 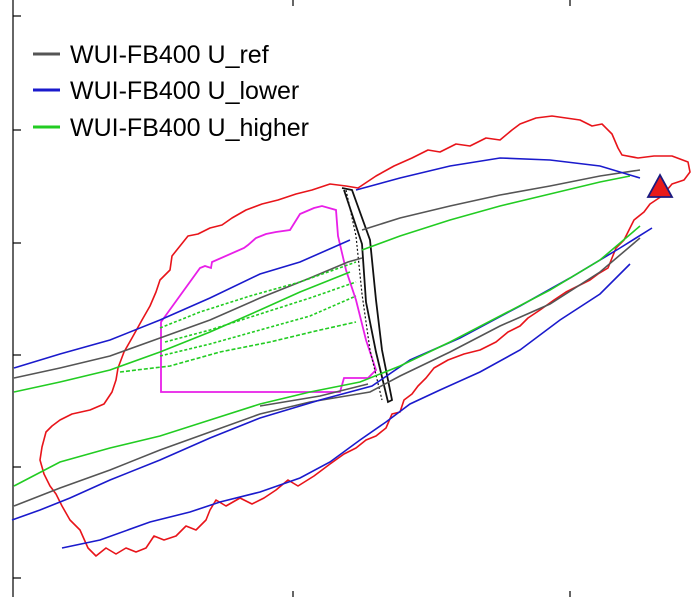 What do you see at coordinates (367, 295) in the screenshot?
I see `black-band` at bounding box center [367, 295].